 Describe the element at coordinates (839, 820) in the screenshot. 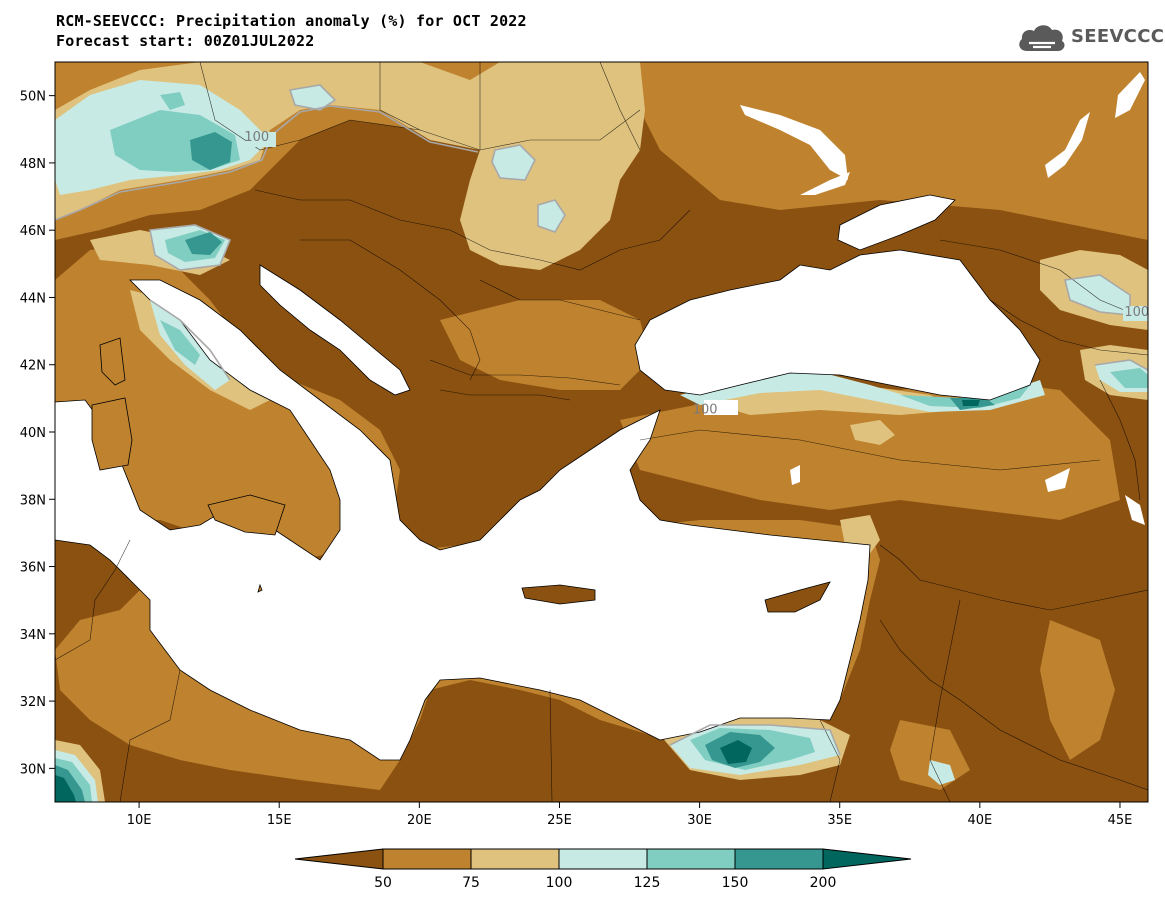

I see `lon-tick-label: 35E` at that location.